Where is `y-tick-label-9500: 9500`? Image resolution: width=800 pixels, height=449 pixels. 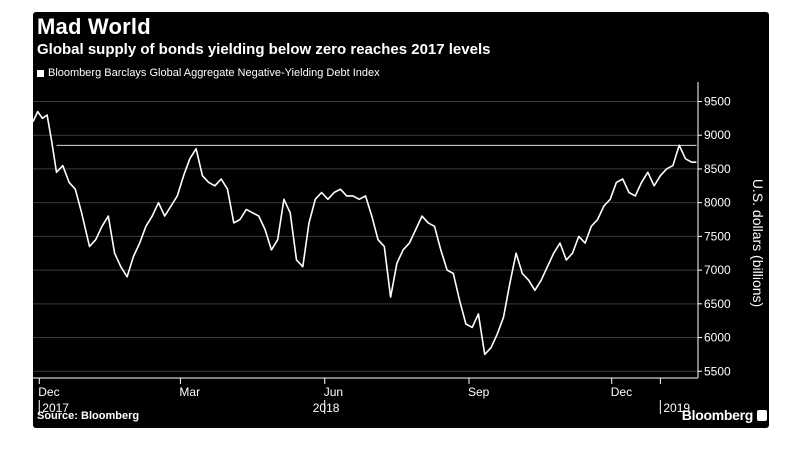
y-tick-label-9500: 9500 is located at coordinates (717, 101).